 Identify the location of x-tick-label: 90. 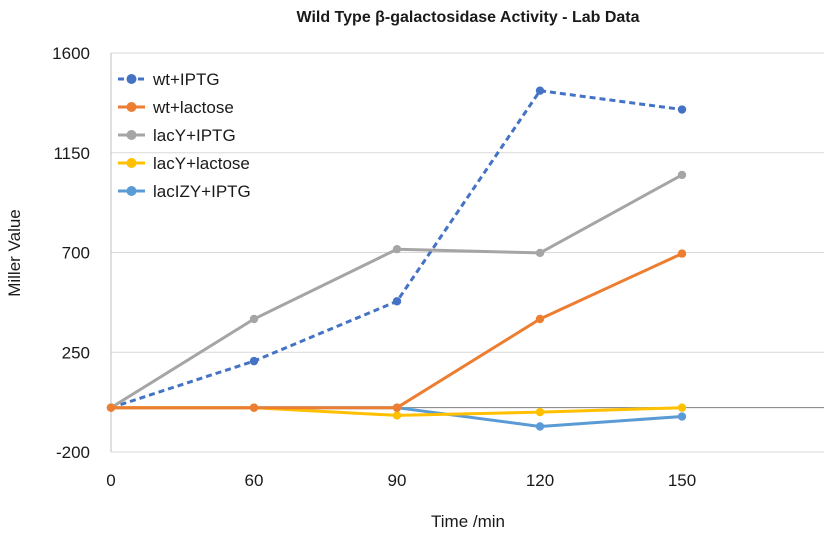
(397, 480).